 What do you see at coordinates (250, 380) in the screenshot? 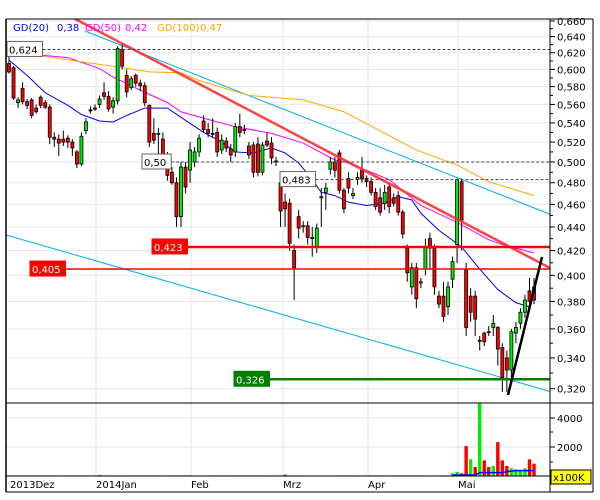
I see `level-label: 0,326` at bounding box center [250, 380].